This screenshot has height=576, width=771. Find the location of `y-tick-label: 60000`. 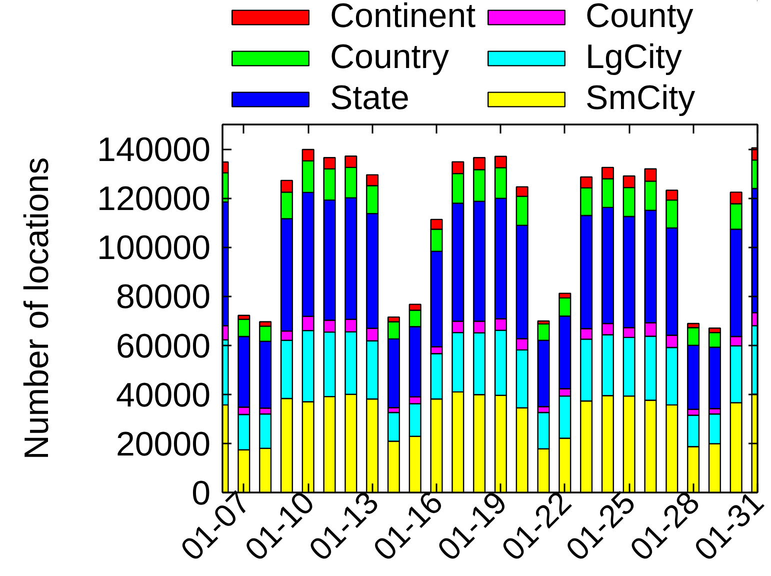

y-tick-label: 60000 is located at coordinates (163, 346).